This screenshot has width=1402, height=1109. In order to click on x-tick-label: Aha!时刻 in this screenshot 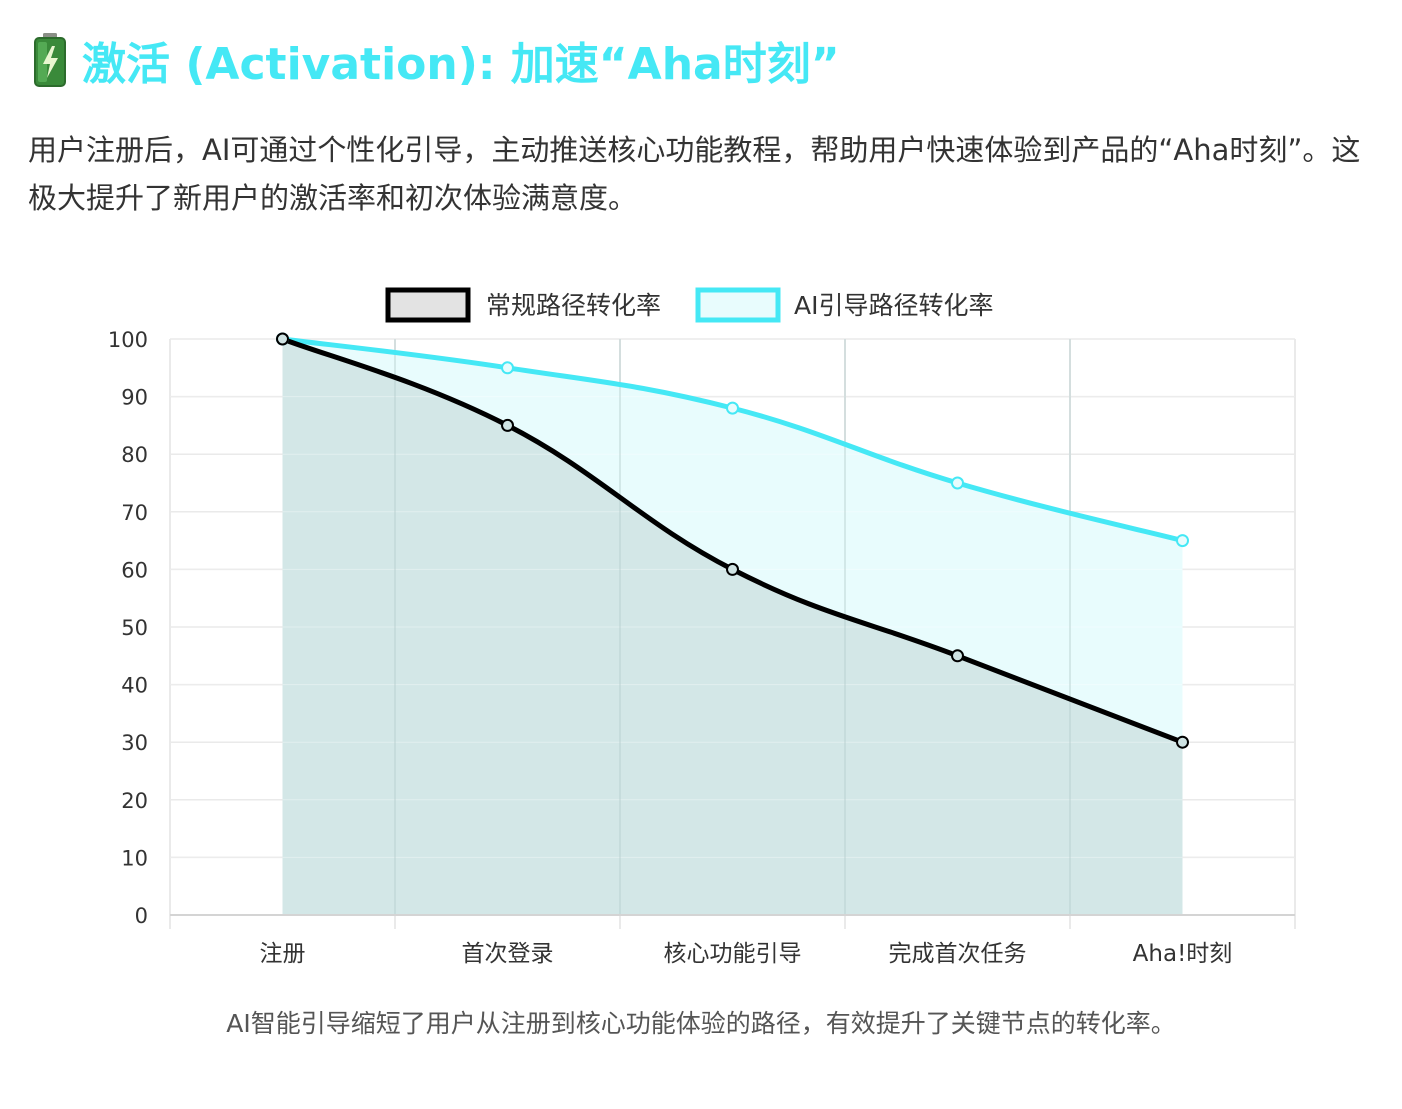, I will do `click(1183, 954)`.